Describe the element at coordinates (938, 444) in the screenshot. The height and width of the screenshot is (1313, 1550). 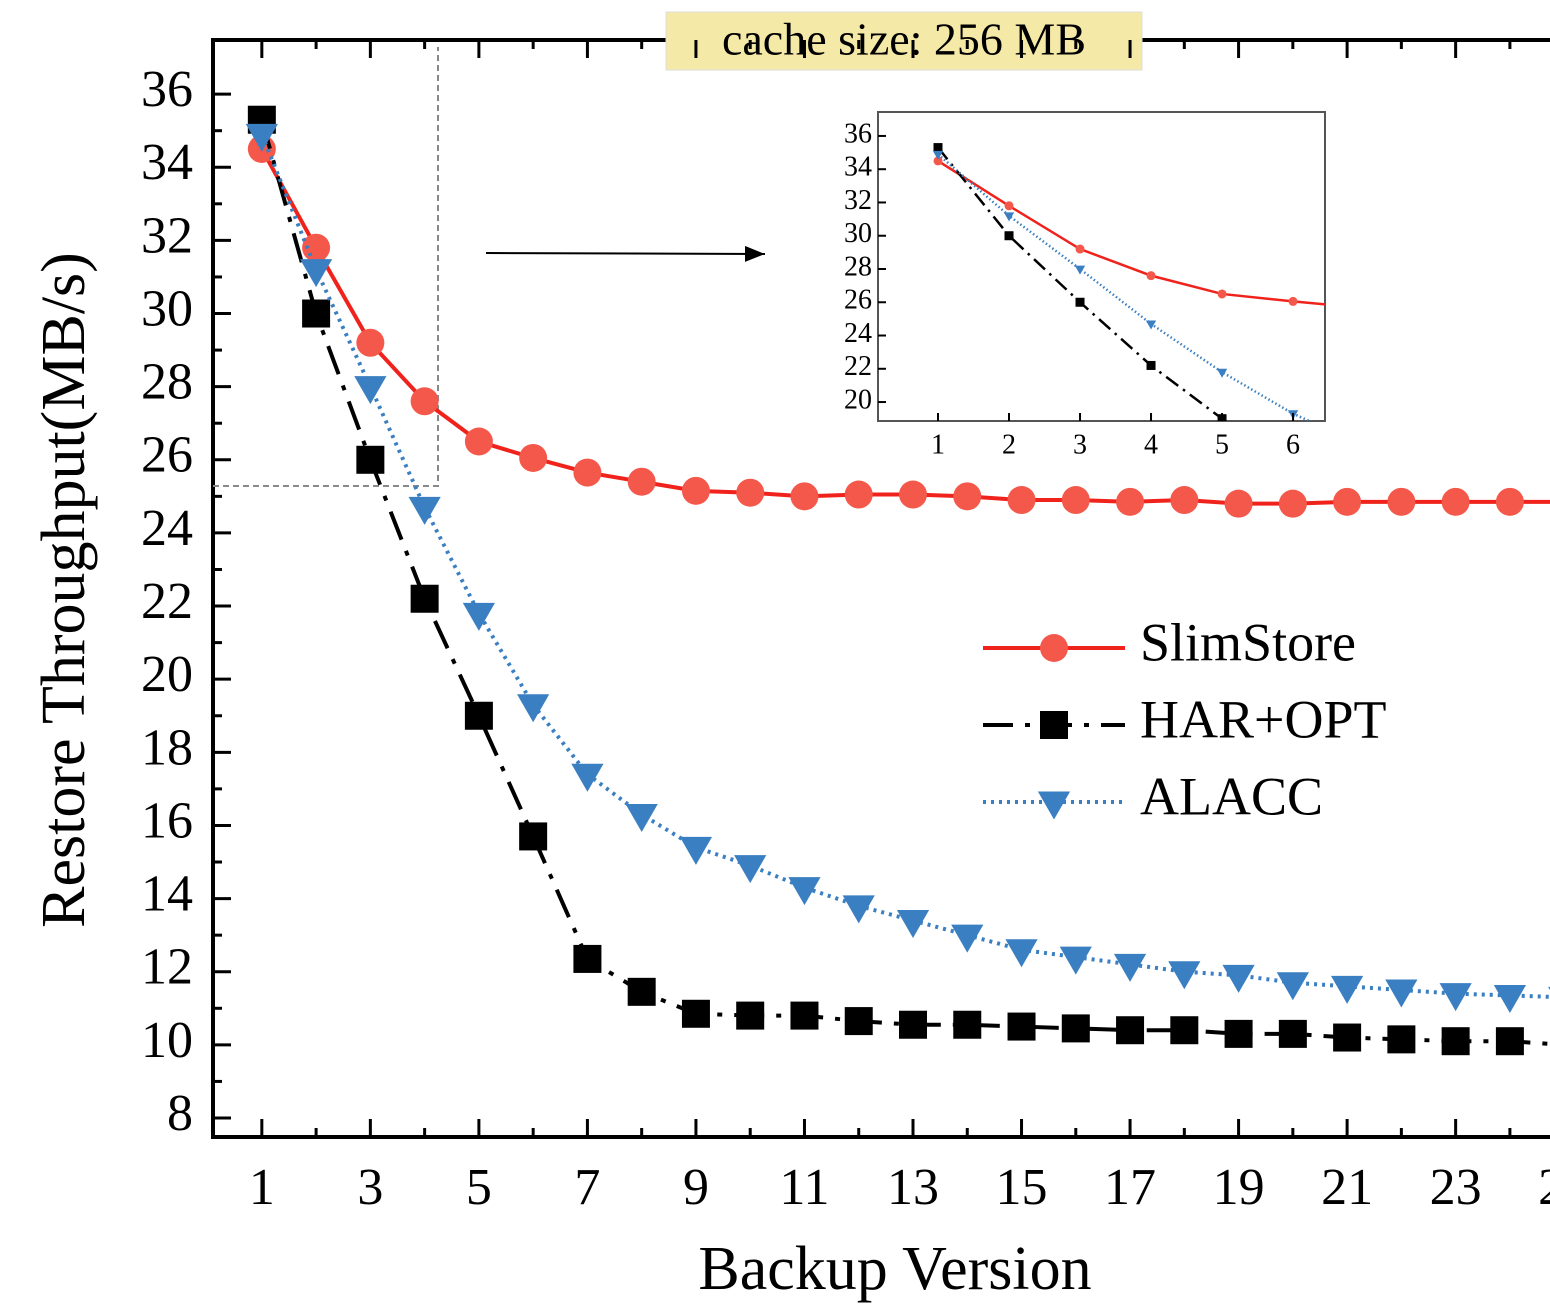
I see `x-tick-label: 1` at that location.